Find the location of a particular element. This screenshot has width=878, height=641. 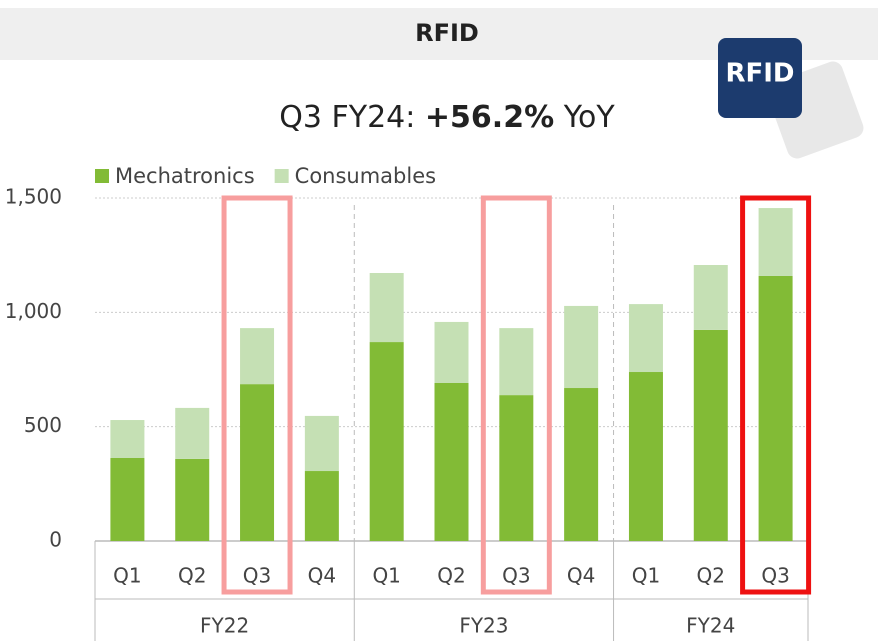

logo-badge is located at coordinates (760, 78).